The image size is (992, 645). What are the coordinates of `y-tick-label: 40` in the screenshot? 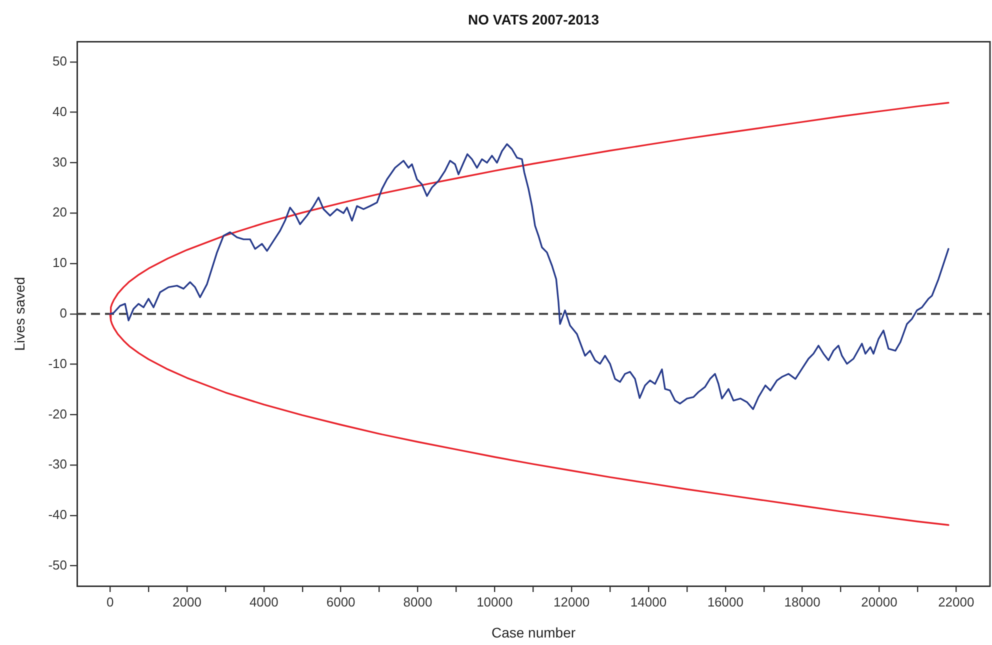 It's located at (59, 111).